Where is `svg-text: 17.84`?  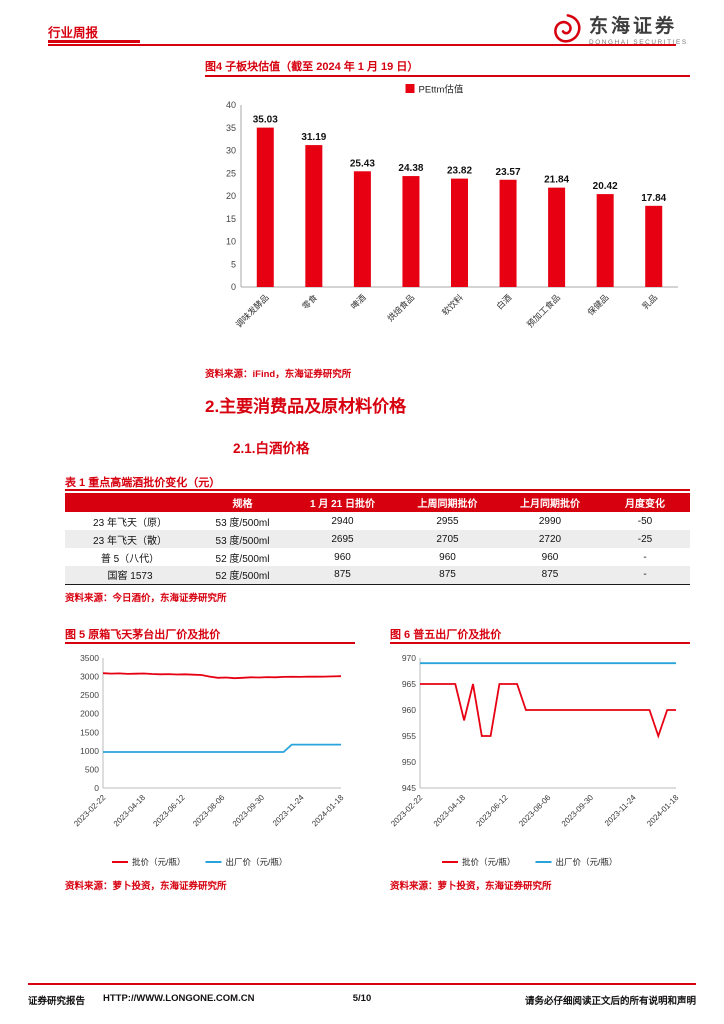
svg-text: 17.84 is located at coordinates (653, 198).